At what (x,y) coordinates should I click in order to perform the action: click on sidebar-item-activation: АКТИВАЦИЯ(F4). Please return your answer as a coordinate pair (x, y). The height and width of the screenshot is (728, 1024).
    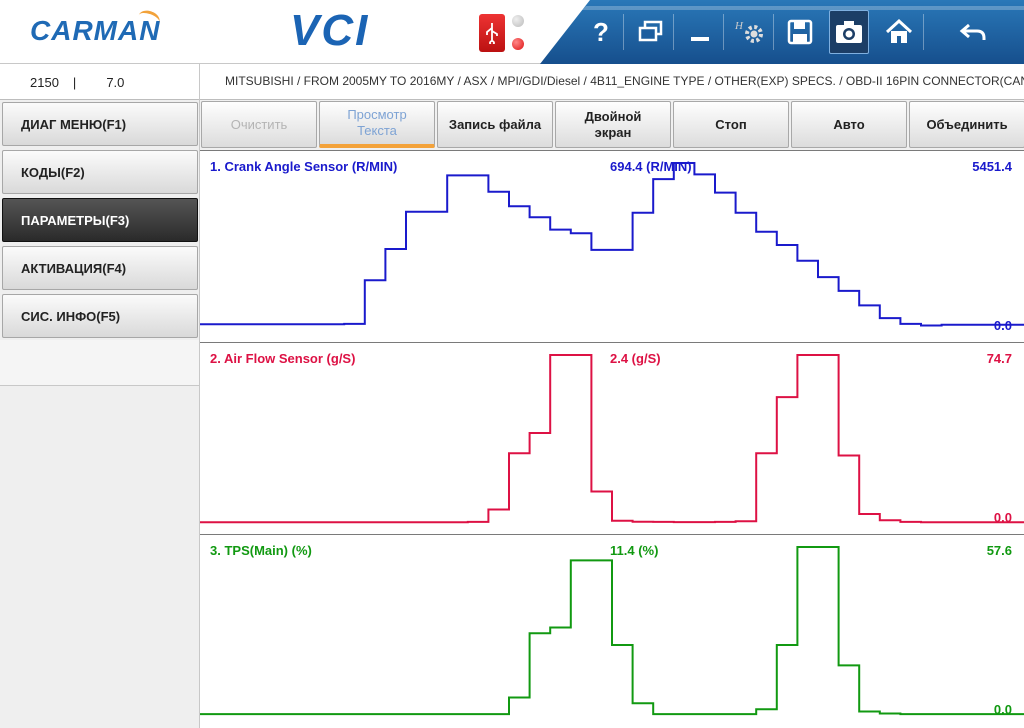
    Looking at the image, I should click on (100, 268).